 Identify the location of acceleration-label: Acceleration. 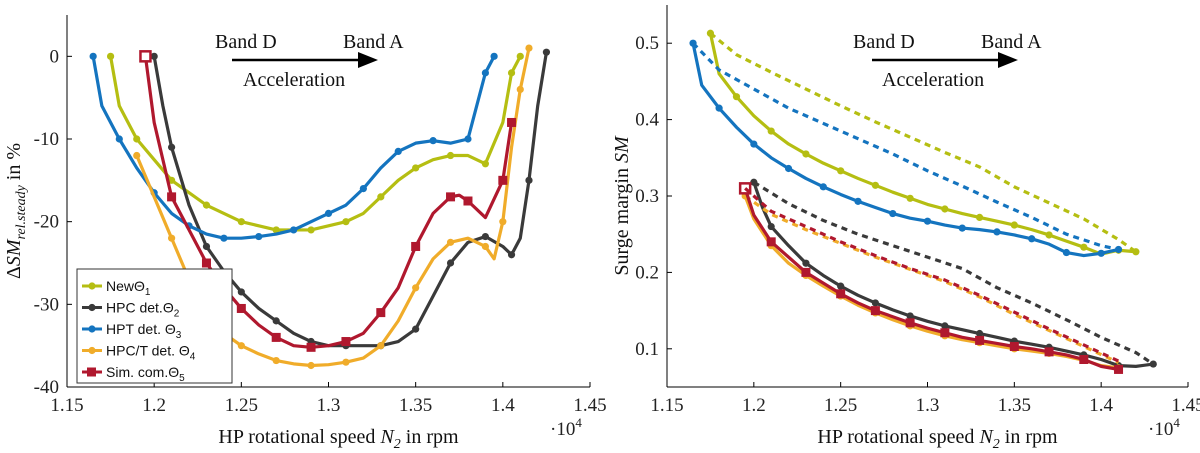
(294, 80).